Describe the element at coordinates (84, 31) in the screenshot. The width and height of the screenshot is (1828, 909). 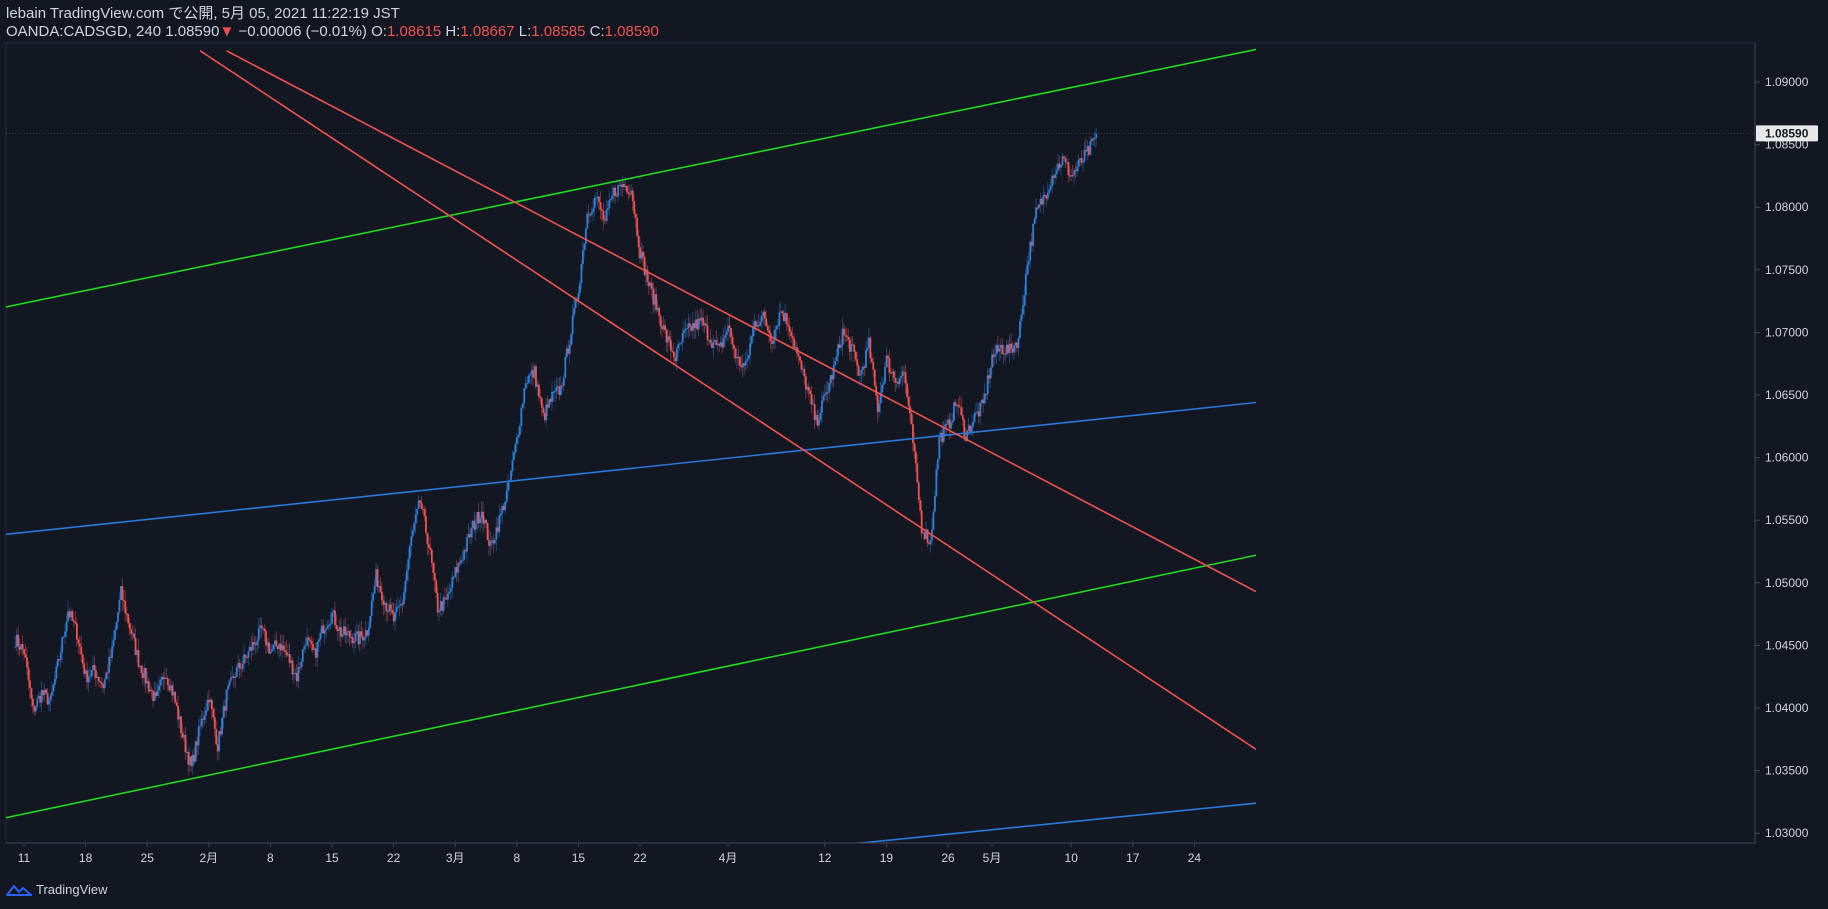
I see `symbol-name: OANDA:CADSGD, 240` at that location.